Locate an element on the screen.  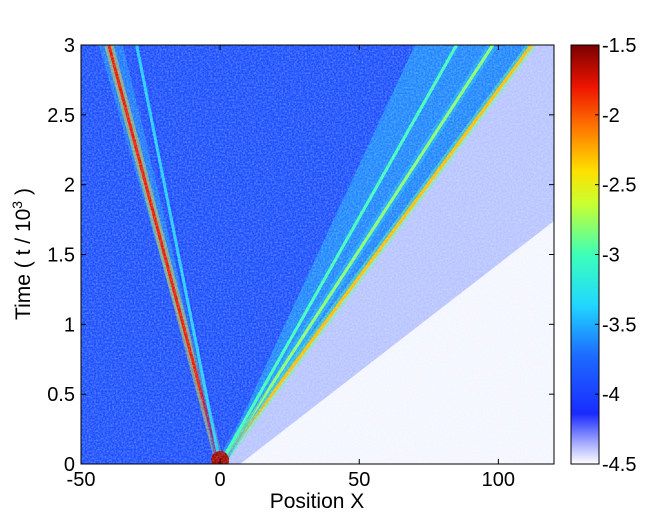
colorbar: -1.5 -2 -2.5 -3 -3.5 -4 -4.5 is located at coordinates (603, 255).